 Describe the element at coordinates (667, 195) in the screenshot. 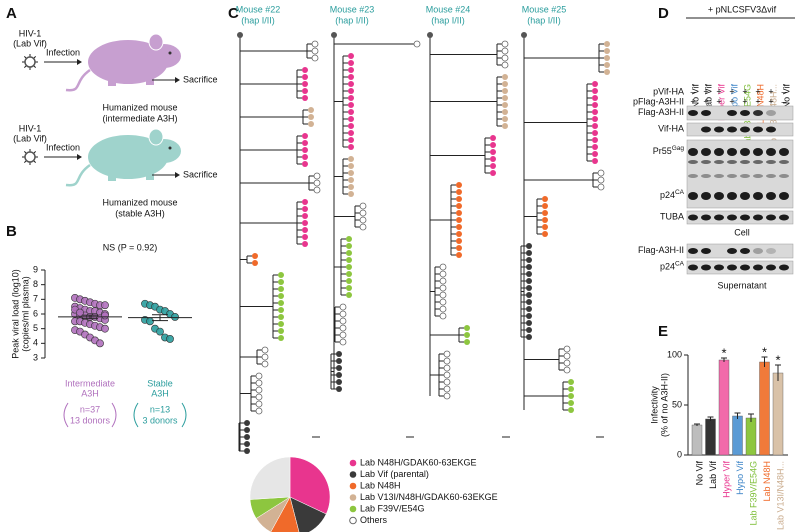

I see `blot-label-text: p24` at that location.